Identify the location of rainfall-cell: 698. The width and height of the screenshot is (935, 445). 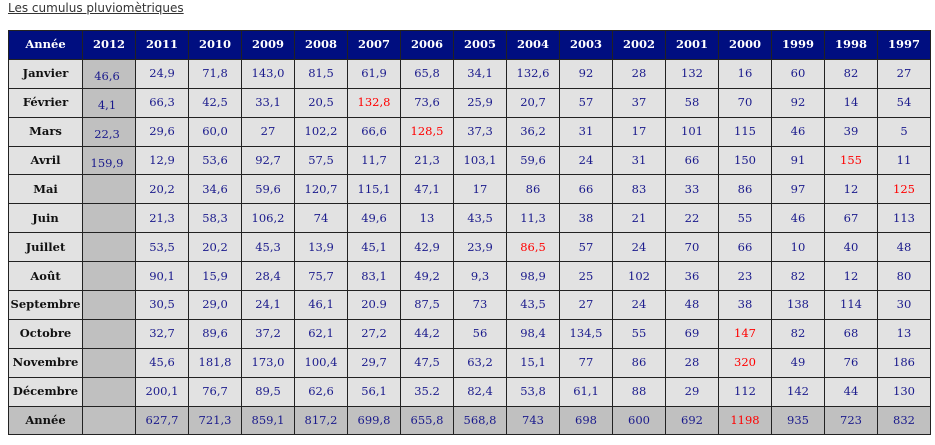
(586, 420).